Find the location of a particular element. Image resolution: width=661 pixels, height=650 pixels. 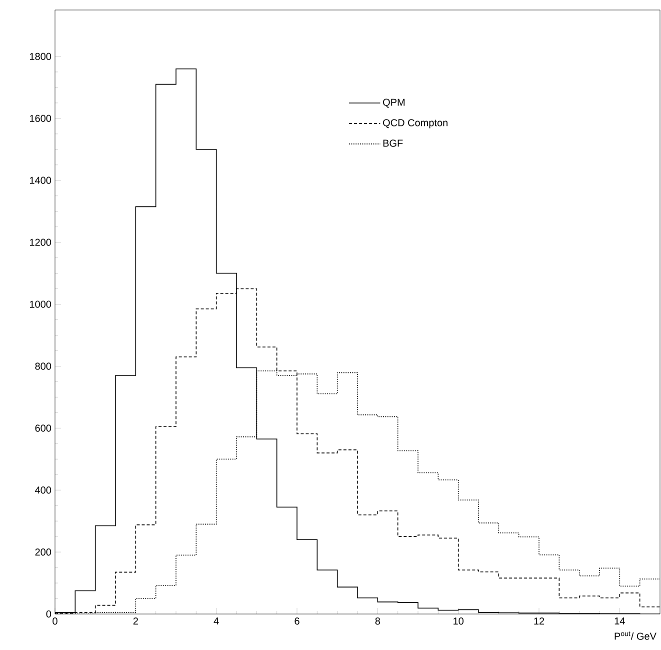

legend-label: QCD Compton is located at coordinates (415, 123).